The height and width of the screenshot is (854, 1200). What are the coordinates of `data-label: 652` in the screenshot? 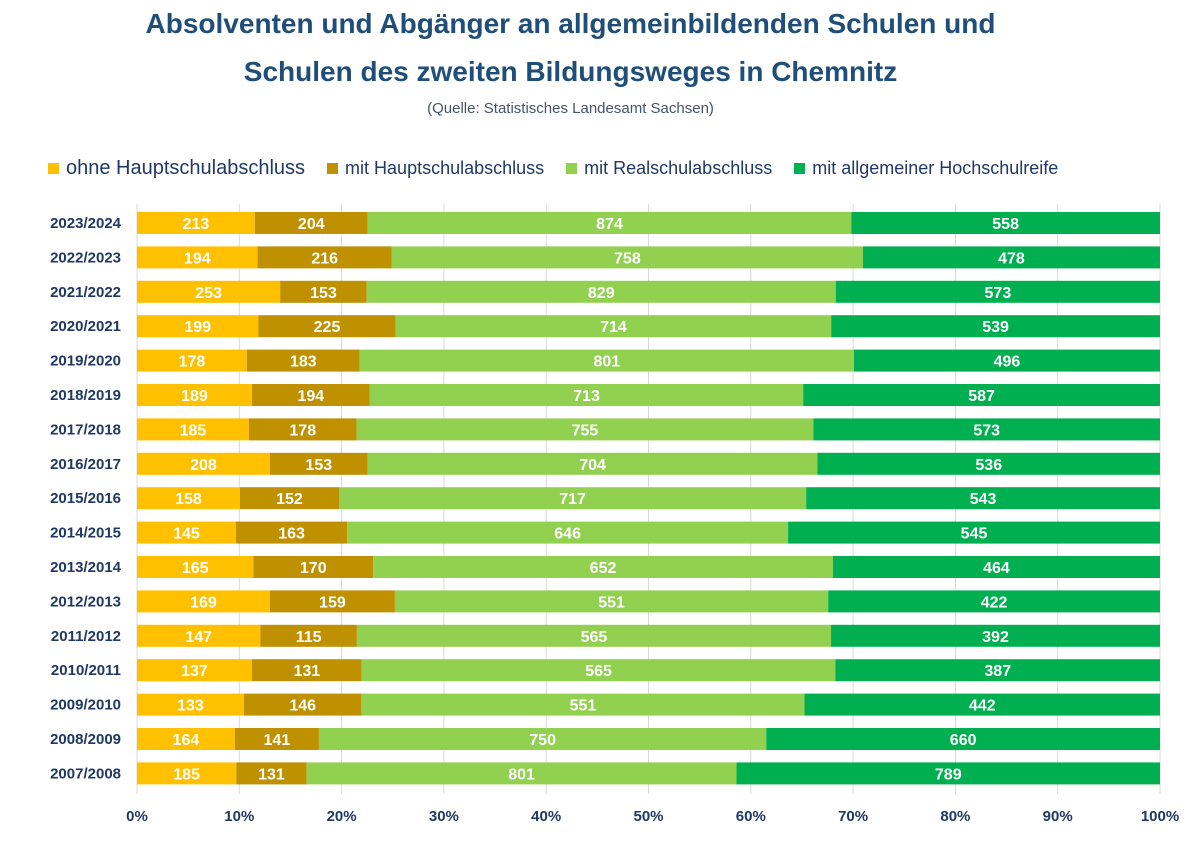 It's located at (603, 568).